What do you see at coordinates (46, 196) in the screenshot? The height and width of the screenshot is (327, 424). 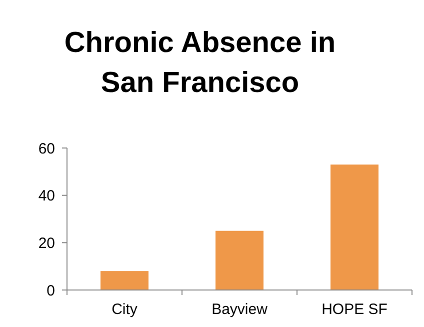 I see `y-tick-label: 40` at bounding box center [46, 196].